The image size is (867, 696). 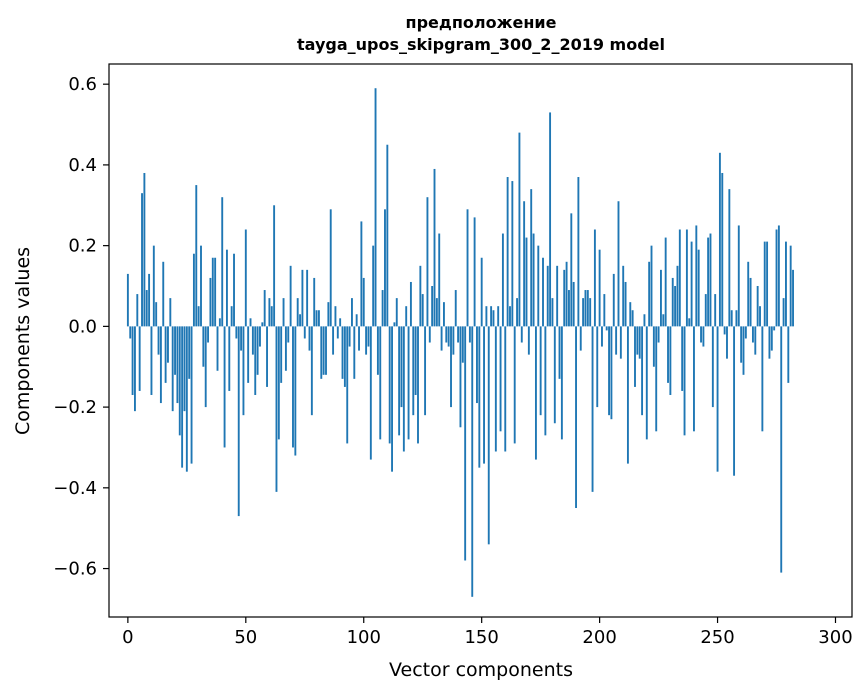 I want to click on y-axis-ticks: −0.6 −0.4 −0.2 0.0 0.2 0.4 0.6, so click(x=81, y=327).